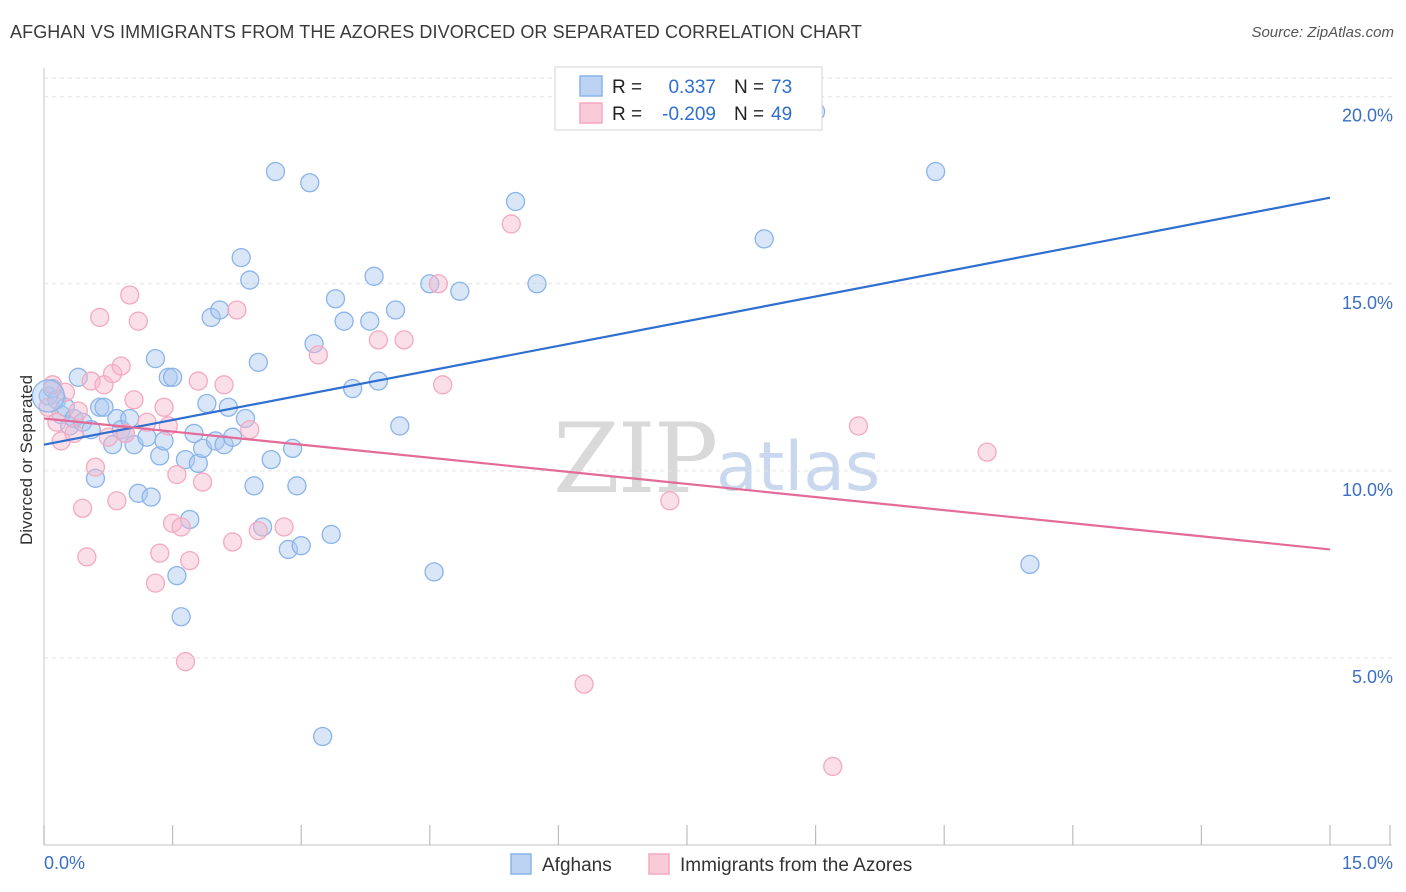  I want to click on y-tick-label-1: 10.0%, so click(1367, 490).